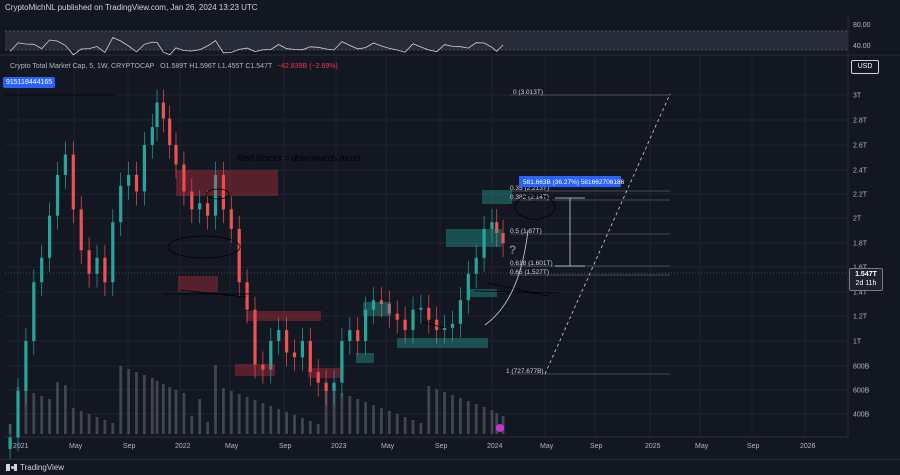 Image resolution: width=900 pixels, height=475 pixels. I want to click on time-axis-tick: Sep, so click(753, 446).